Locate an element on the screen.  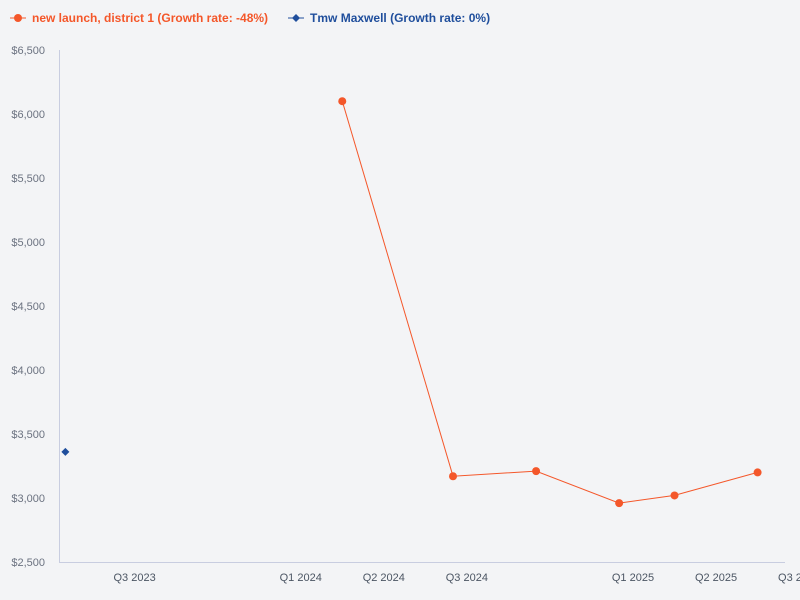
y-tick-label: $4,500 is located at coordinates (28, 307).